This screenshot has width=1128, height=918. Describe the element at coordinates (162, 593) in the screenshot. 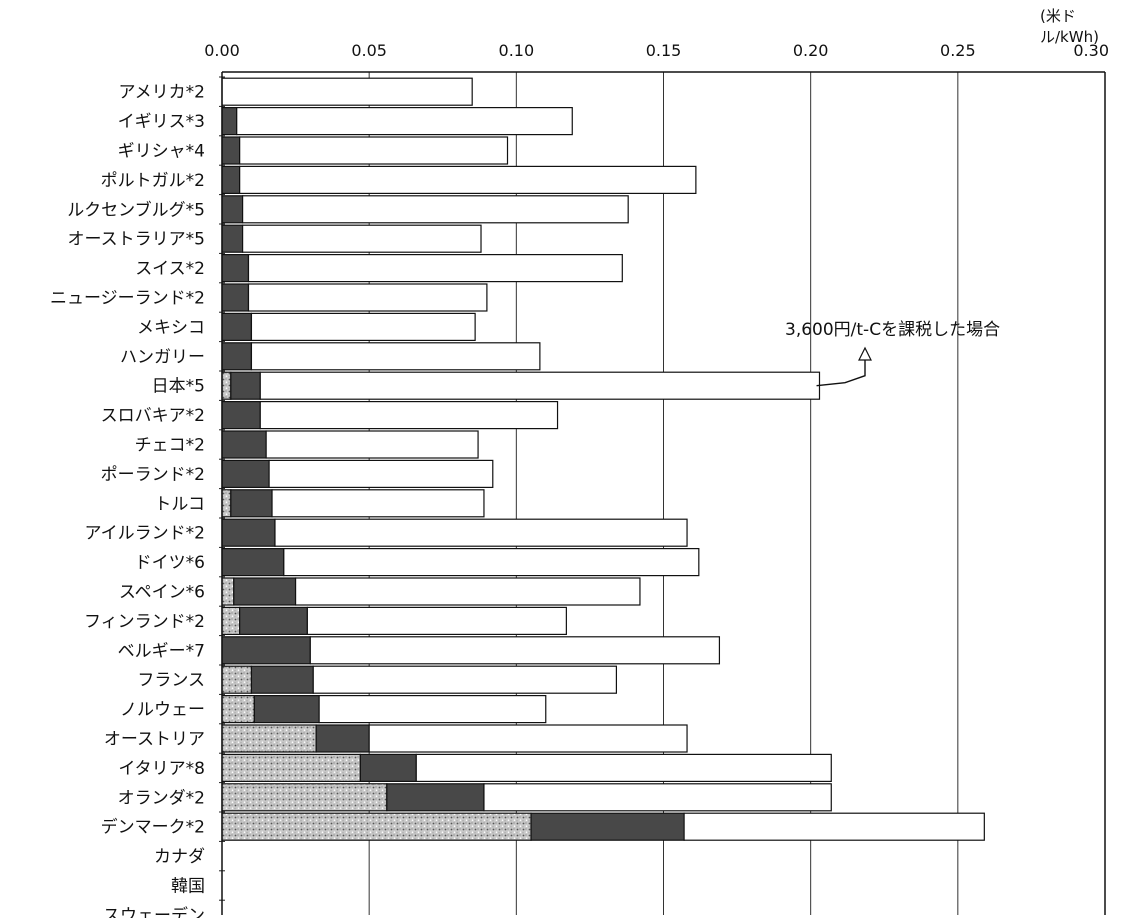

I see `category-label: スペイン*6` at that location.